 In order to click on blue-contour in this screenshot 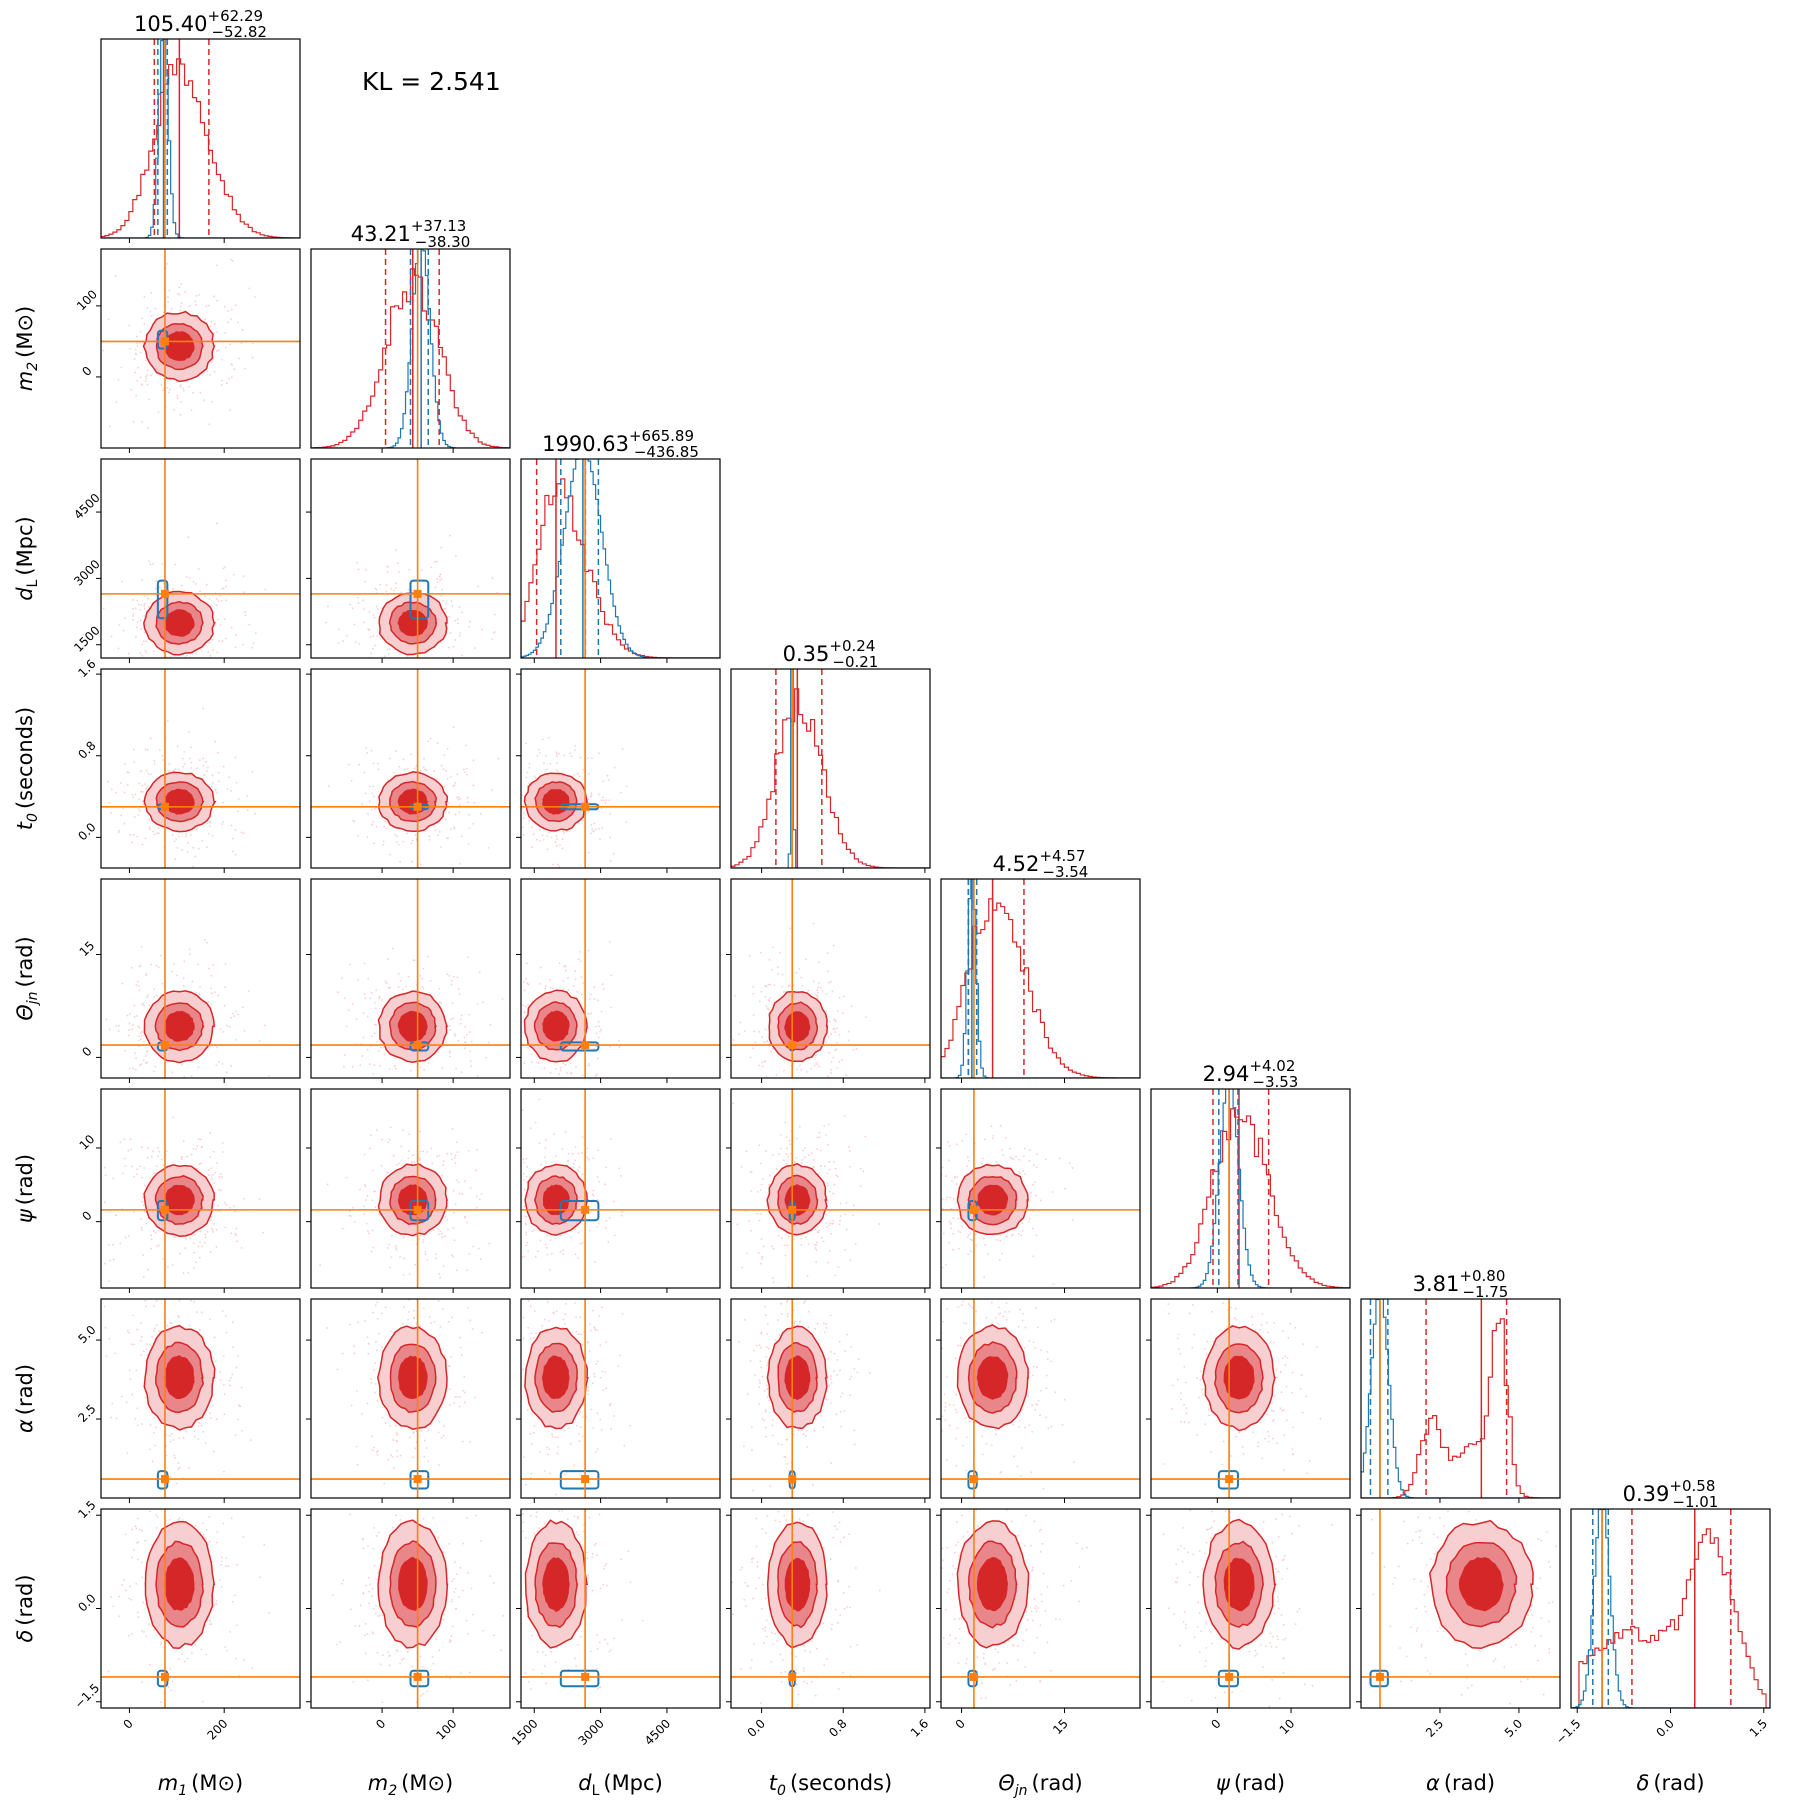, I will do `click(579, 1046)`.